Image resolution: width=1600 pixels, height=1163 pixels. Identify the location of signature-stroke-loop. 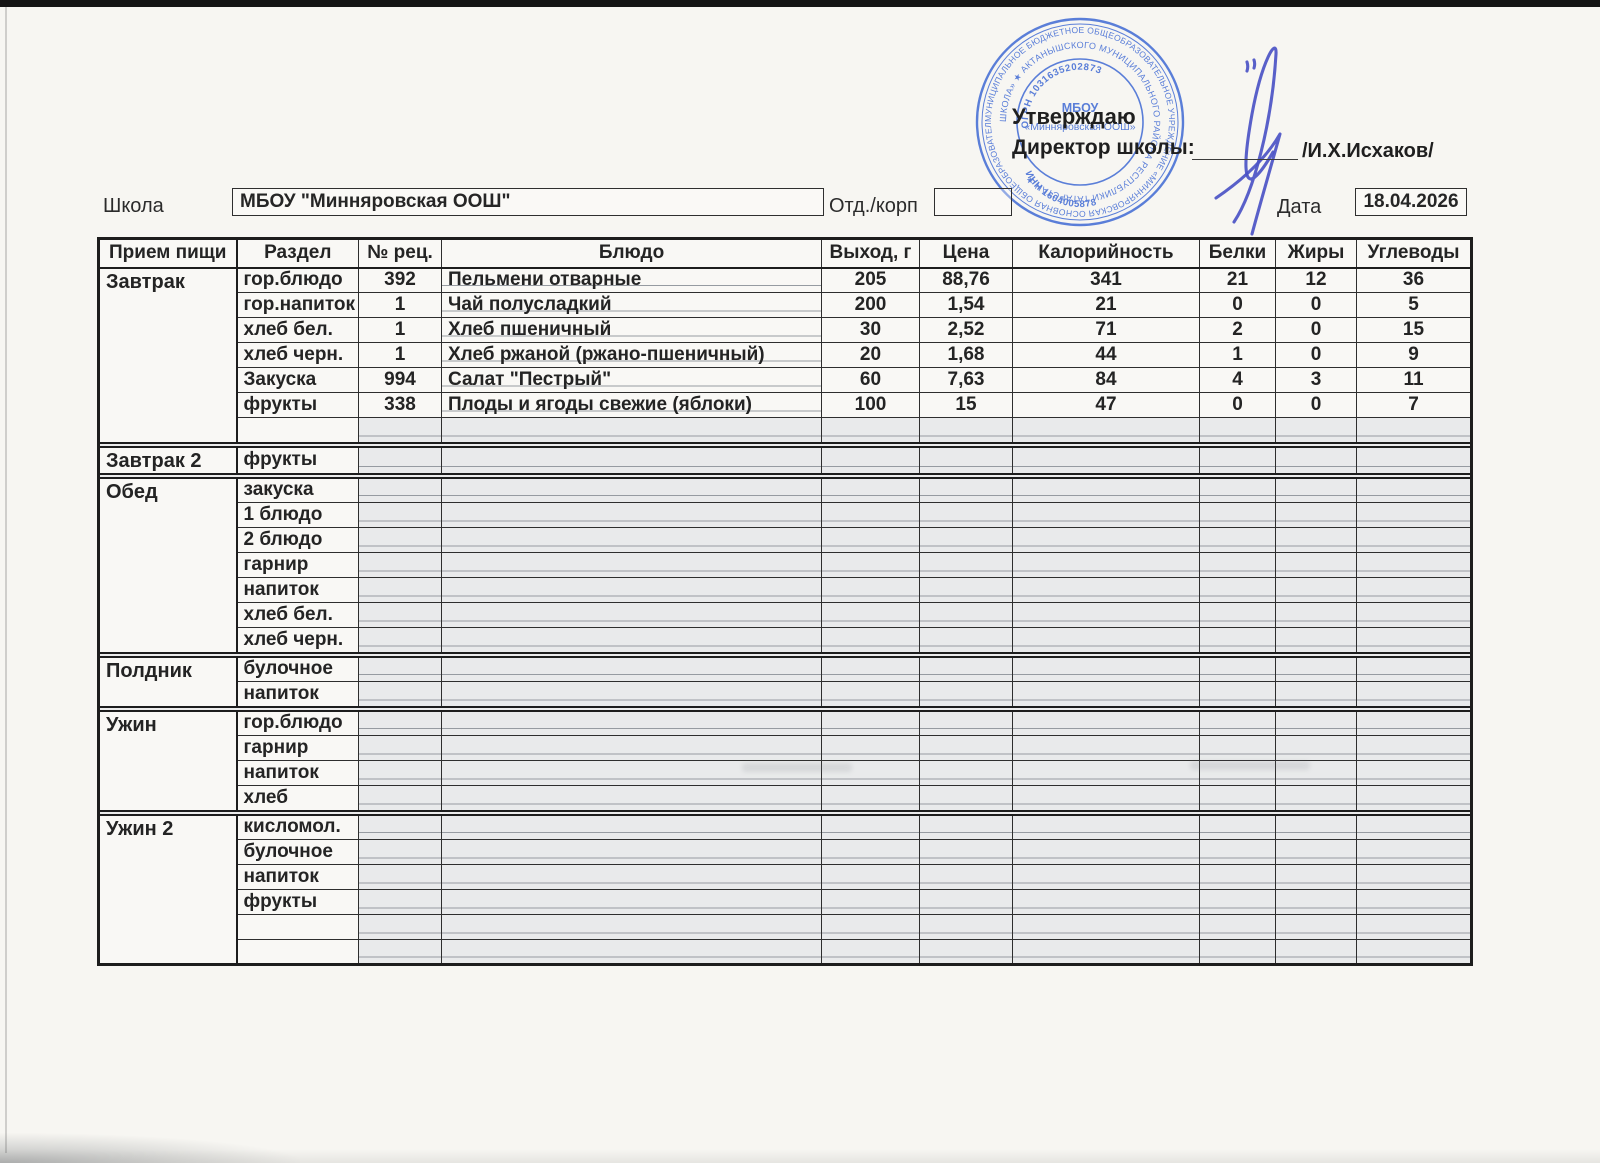
(1255, 135).